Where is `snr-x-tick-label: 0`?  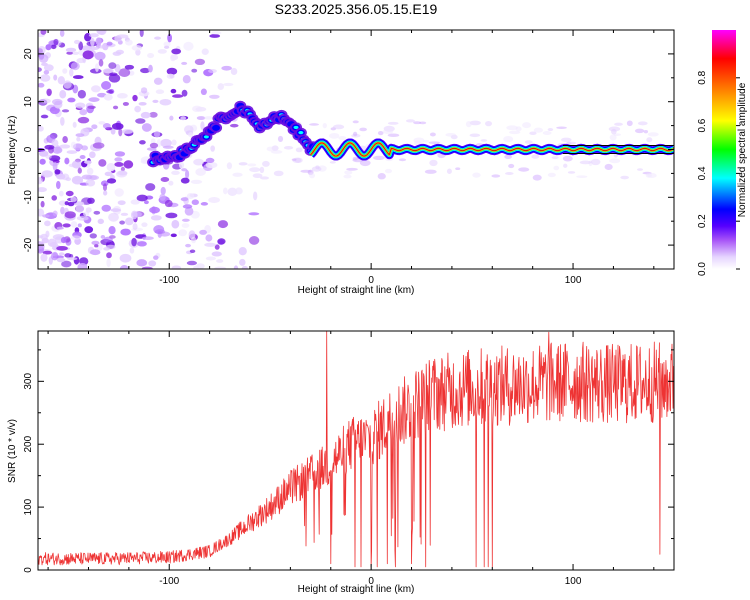 snr-x-tick-label: 0 is located at coordinates (371, 581).